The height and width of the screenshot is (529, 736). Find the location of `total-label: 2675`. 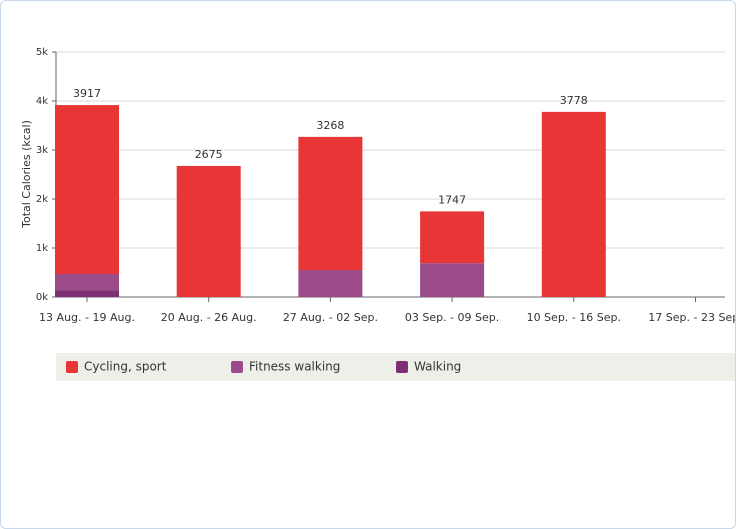

total-label: 2675 is located at coordinates (209, 154).